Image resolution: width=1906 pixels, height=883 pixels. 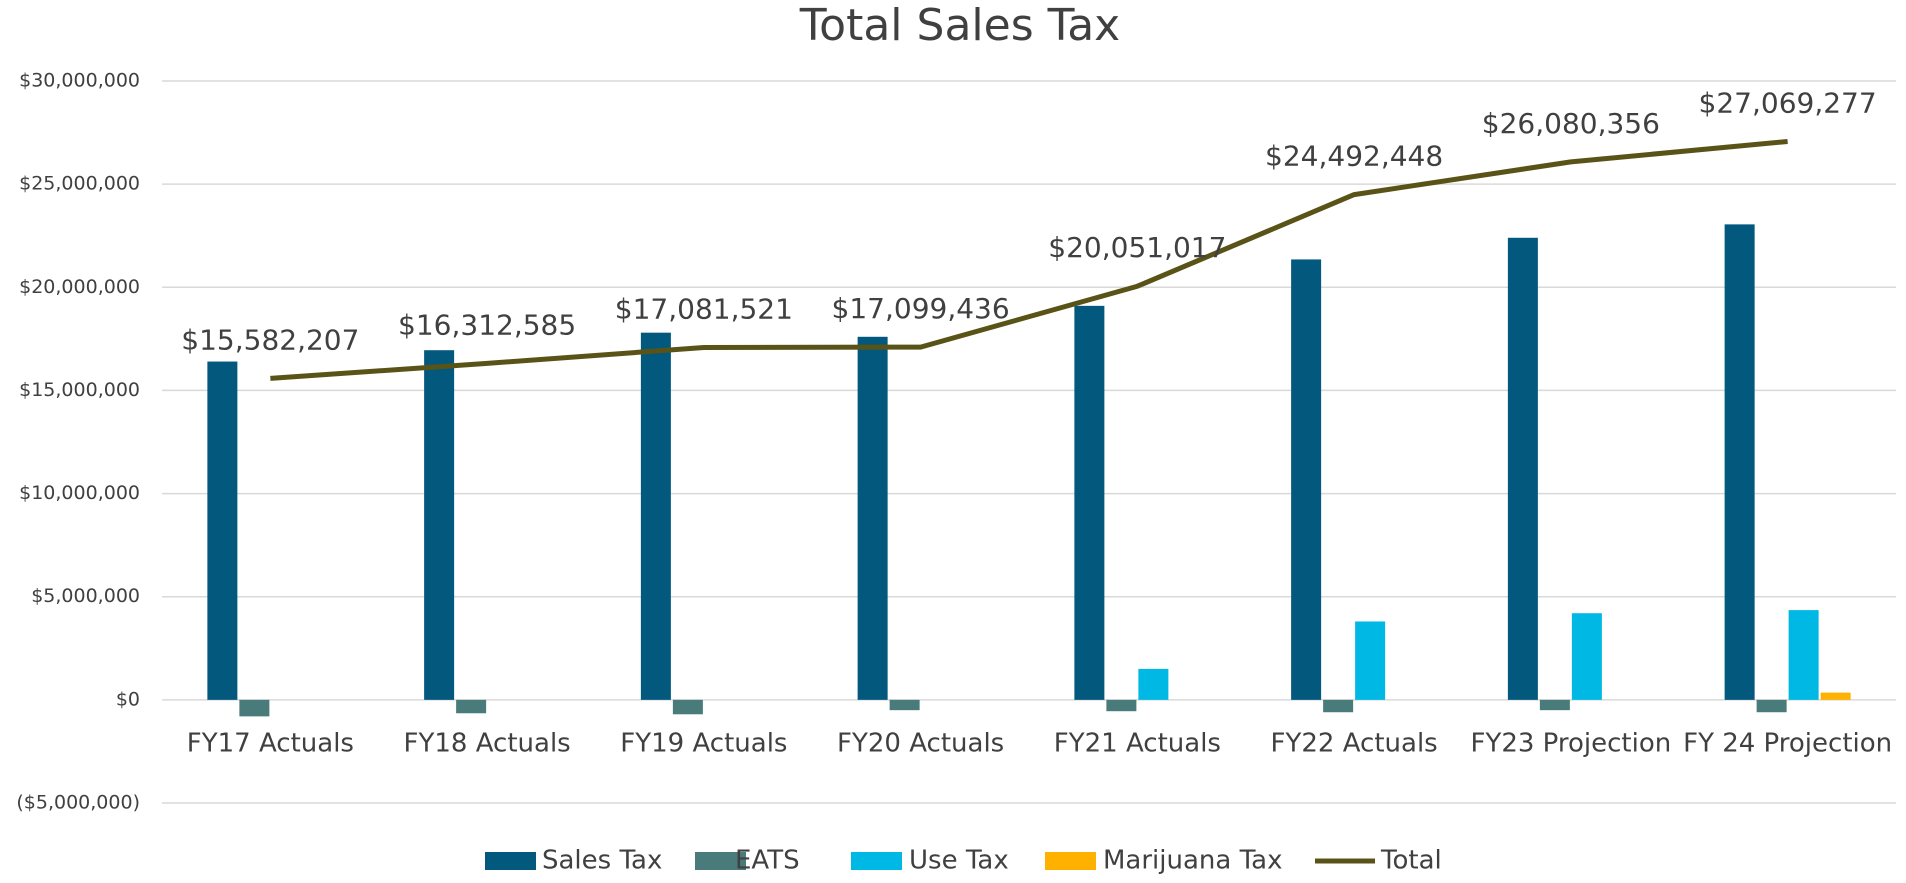 What do you see at coordinates (1193, 861) in the screenshot?
I see `legend-label: Marijuana Tax` at bounding box center [1193, 861].